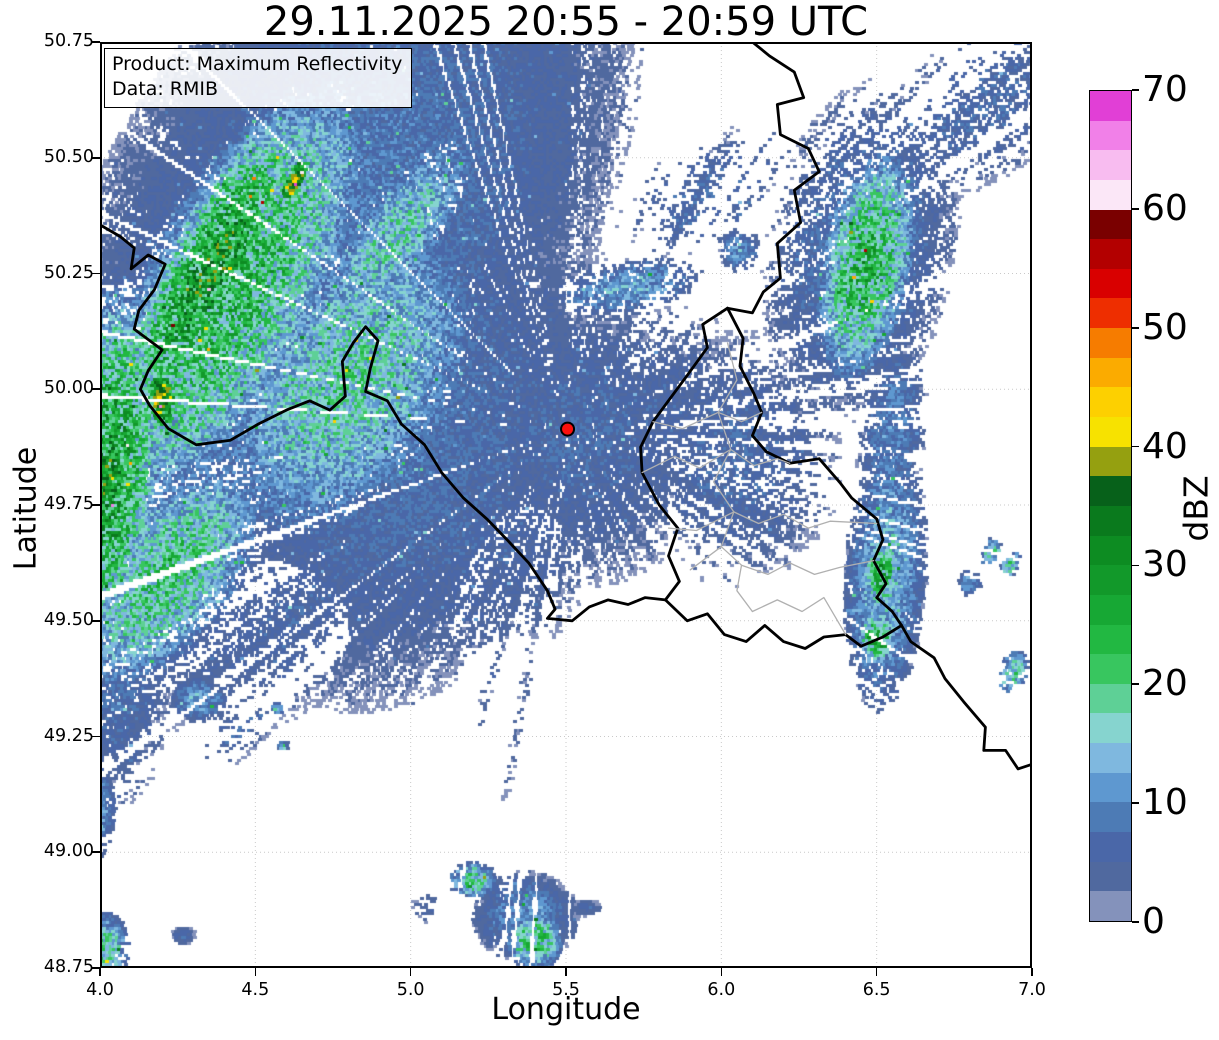  I want to click on x-tick-label: 7.0, so click(1032, 990).